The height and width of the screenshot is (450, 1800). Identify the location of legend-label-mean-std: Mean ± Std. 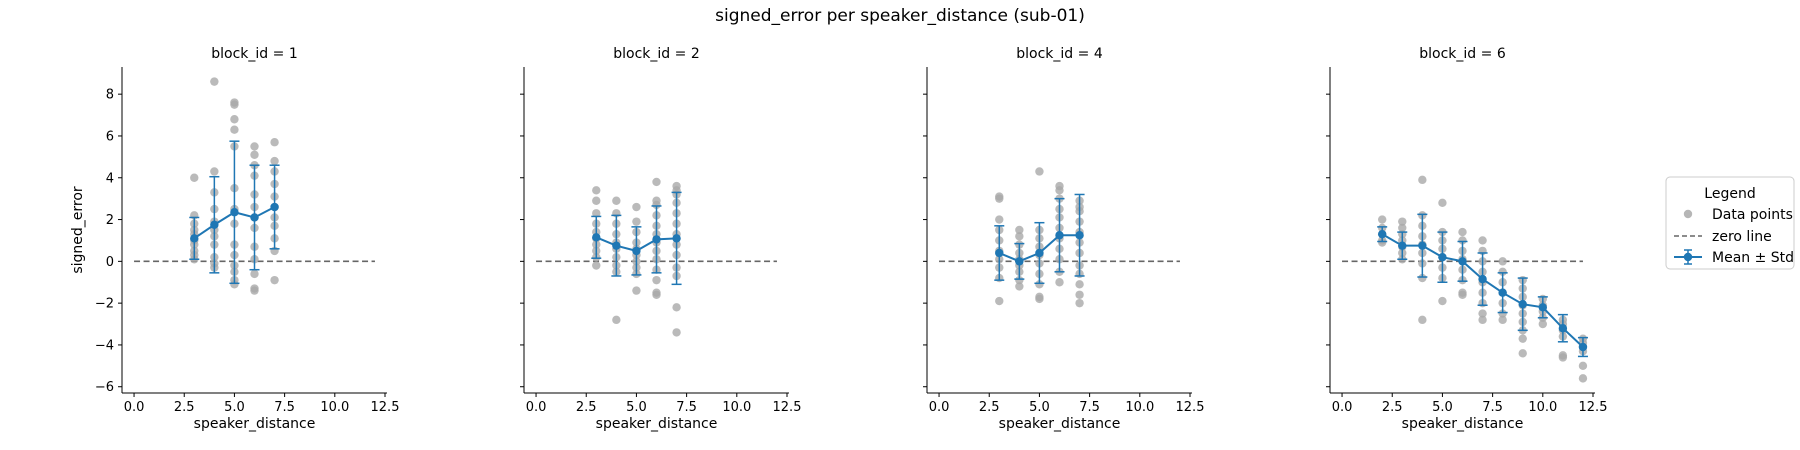
(1753, 258).